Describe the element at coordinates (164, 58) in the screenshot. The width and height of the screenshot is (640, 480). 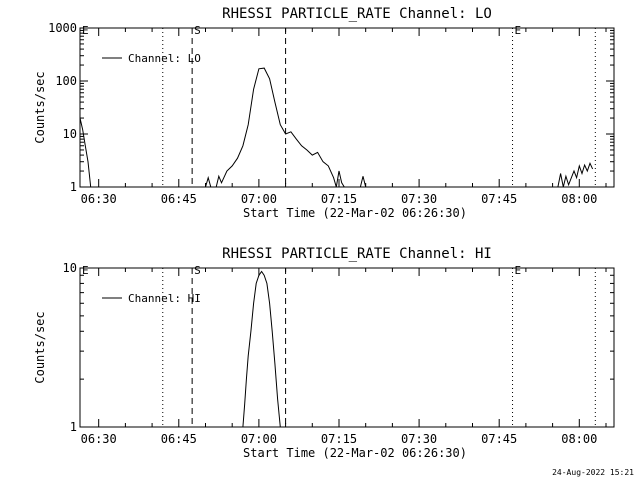
I see `legend-label: Channel: LO` at that location.